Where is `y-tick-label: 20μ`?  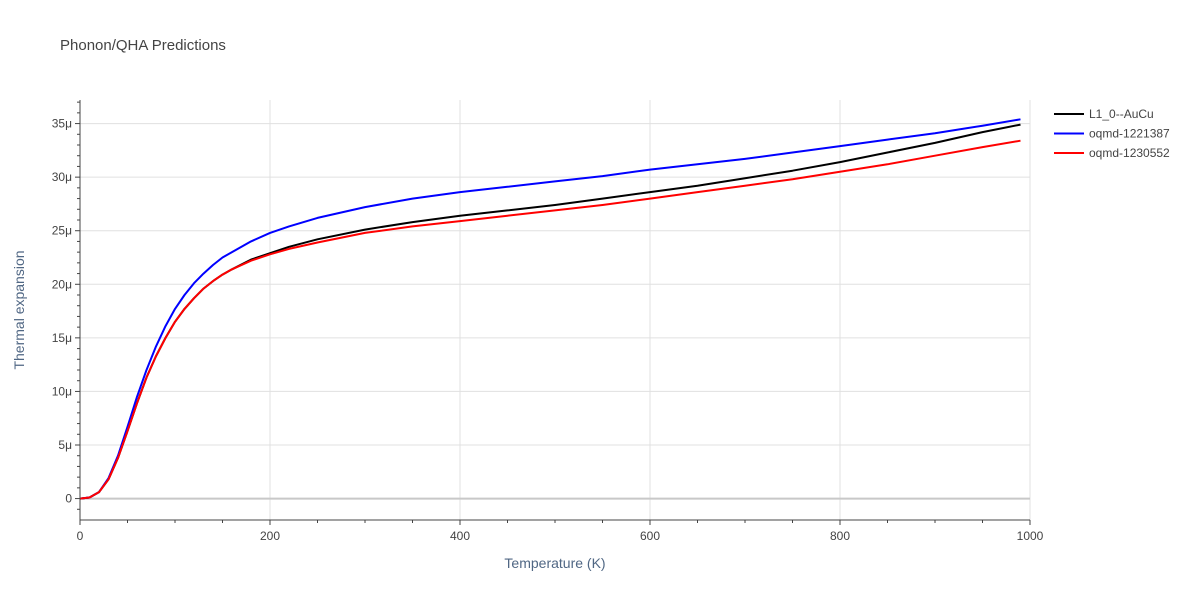
y-tick-label: 20μ is located at coordinates (62, 284).